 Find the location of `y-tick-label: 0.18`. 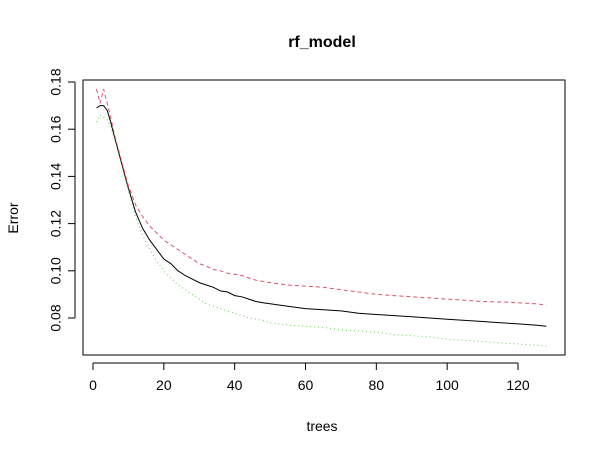

y-tick-label: 0.18 is located at coordinates (56, 81).